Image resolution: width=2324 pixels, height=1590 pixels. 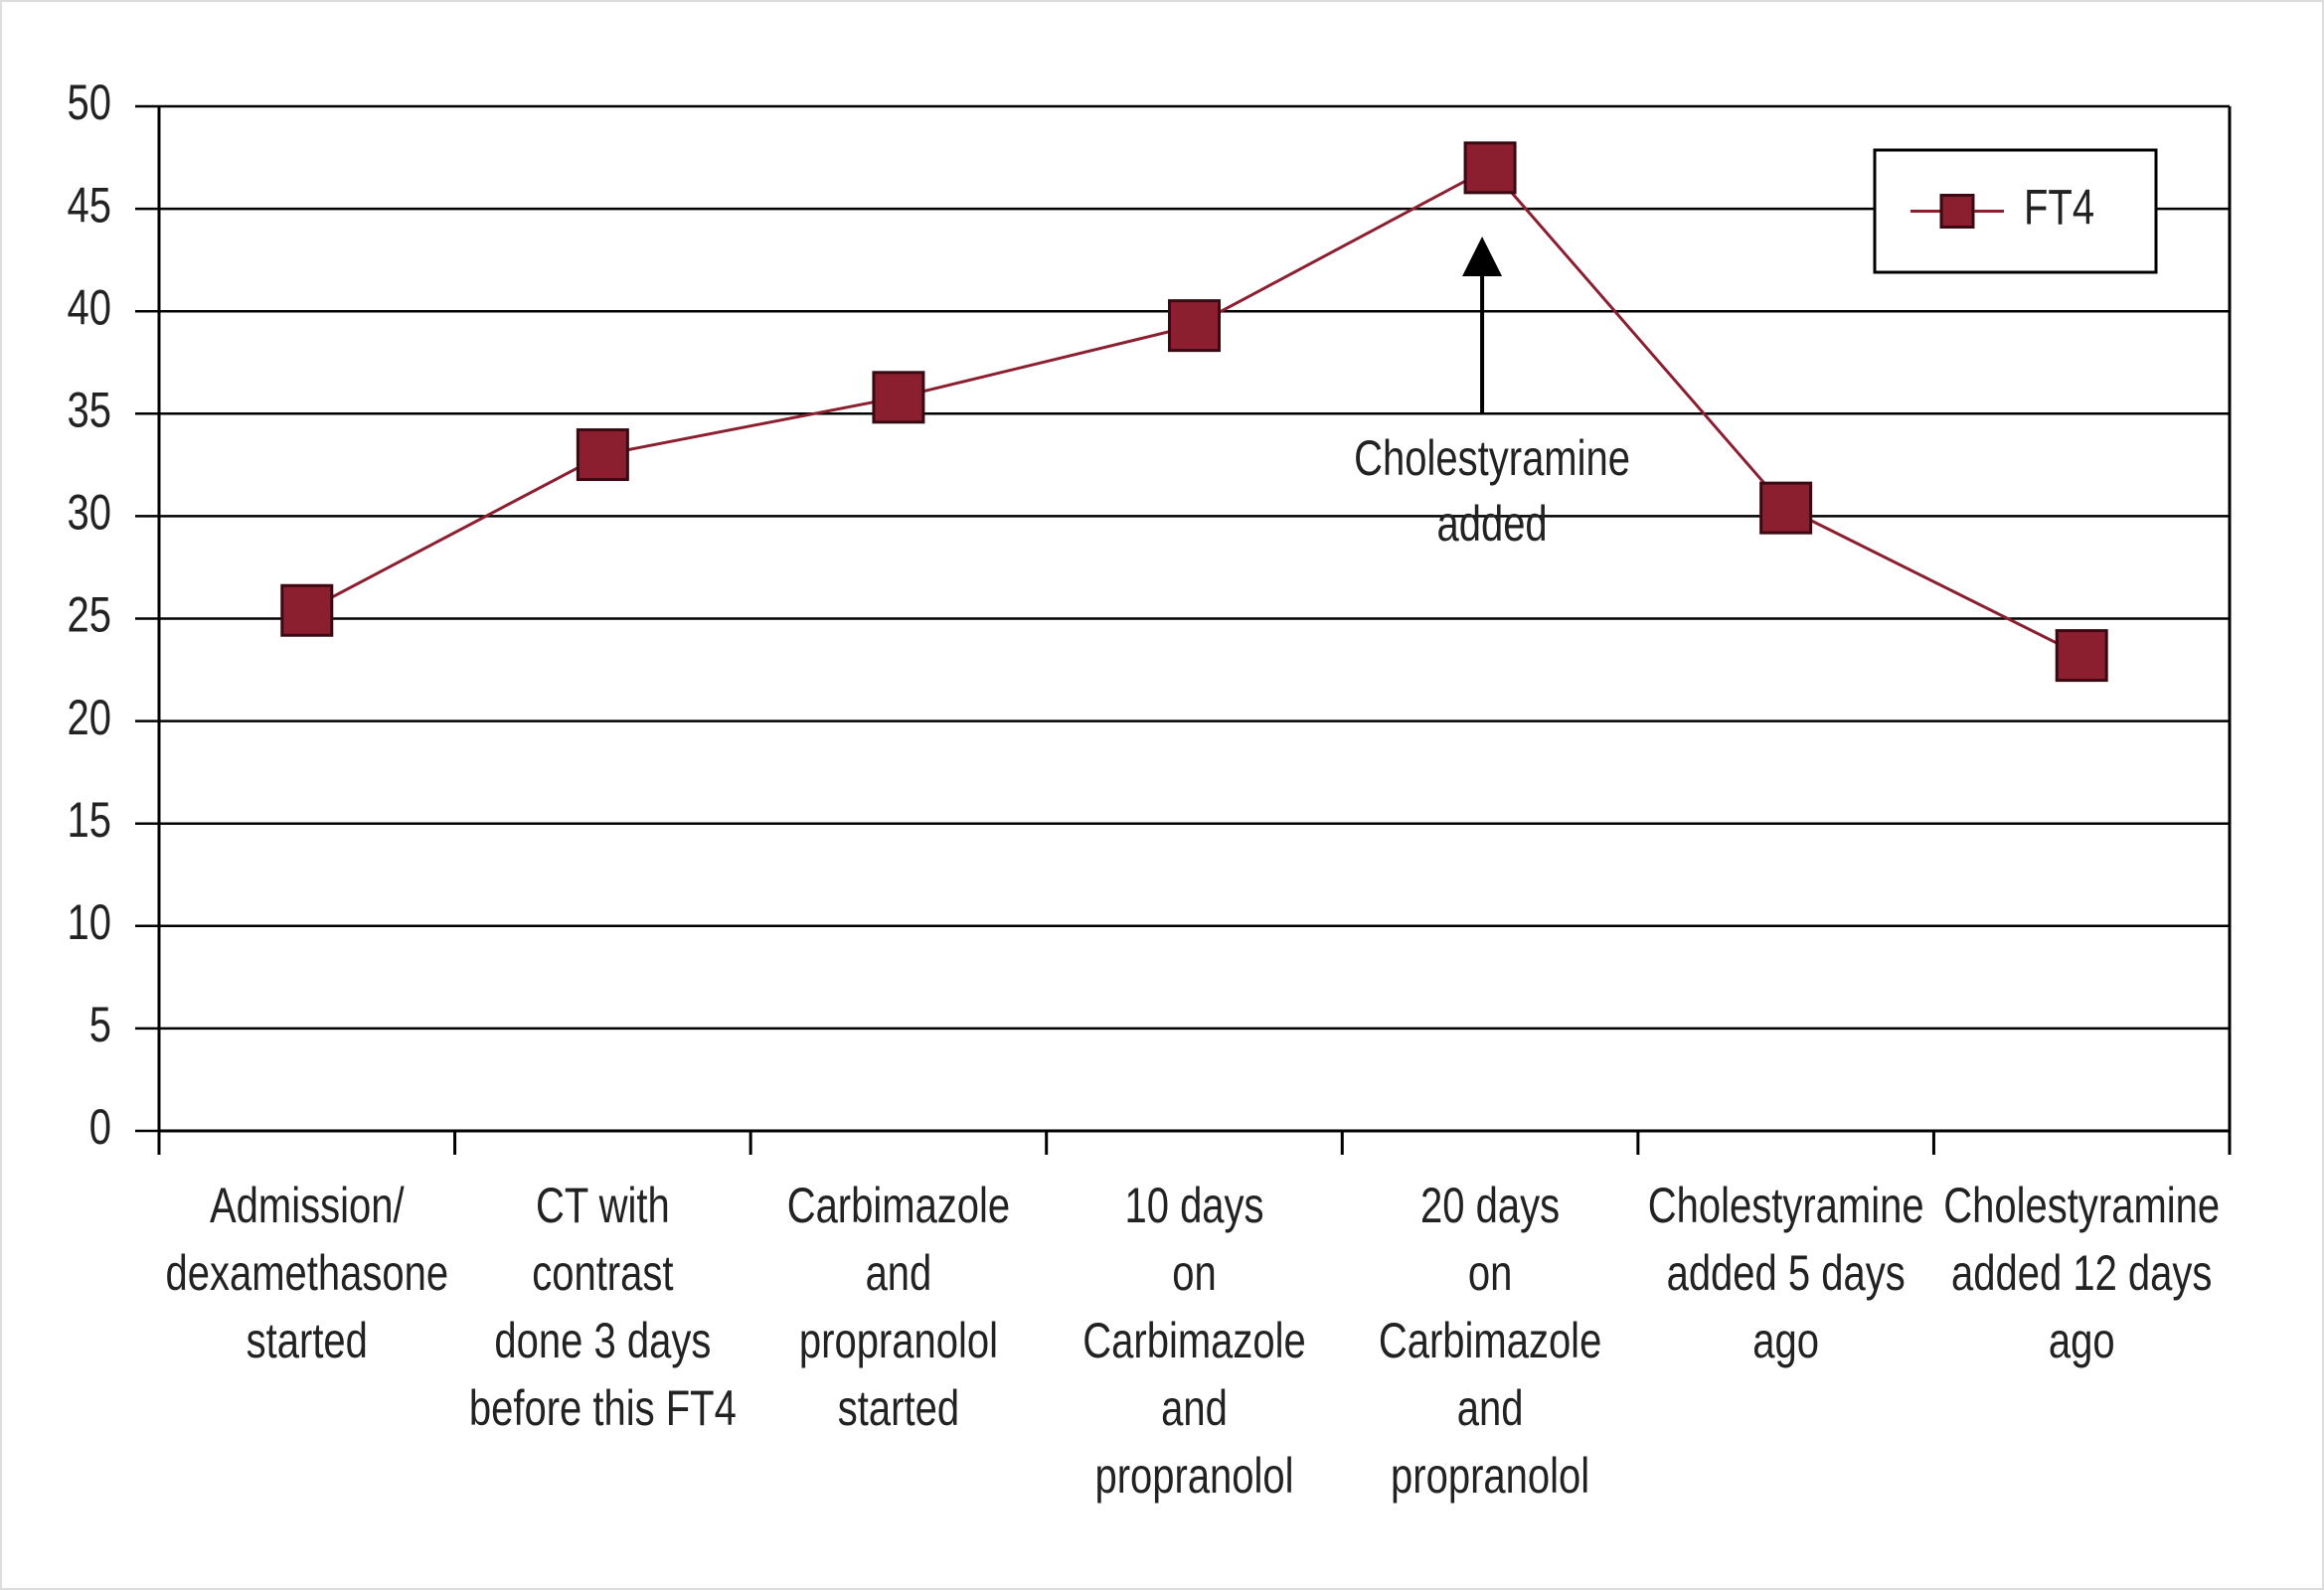 What do you see at coordinates (603, 1273) in the screenshot?
I see `x-tick-label: contrast` at bounding box center [603, 1273].